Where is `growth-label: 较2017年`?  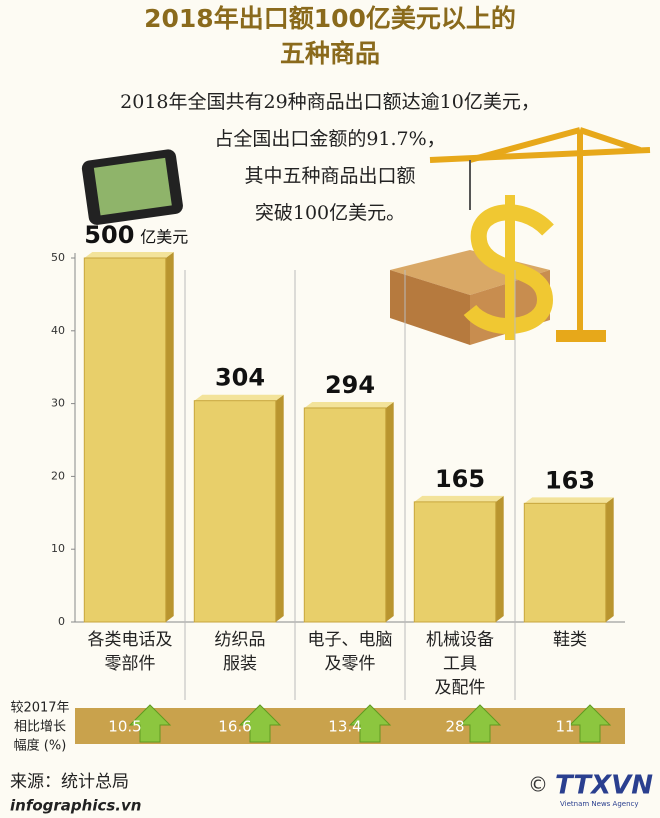
growth-label: 较2017年 is located at coordinates (39, 708).